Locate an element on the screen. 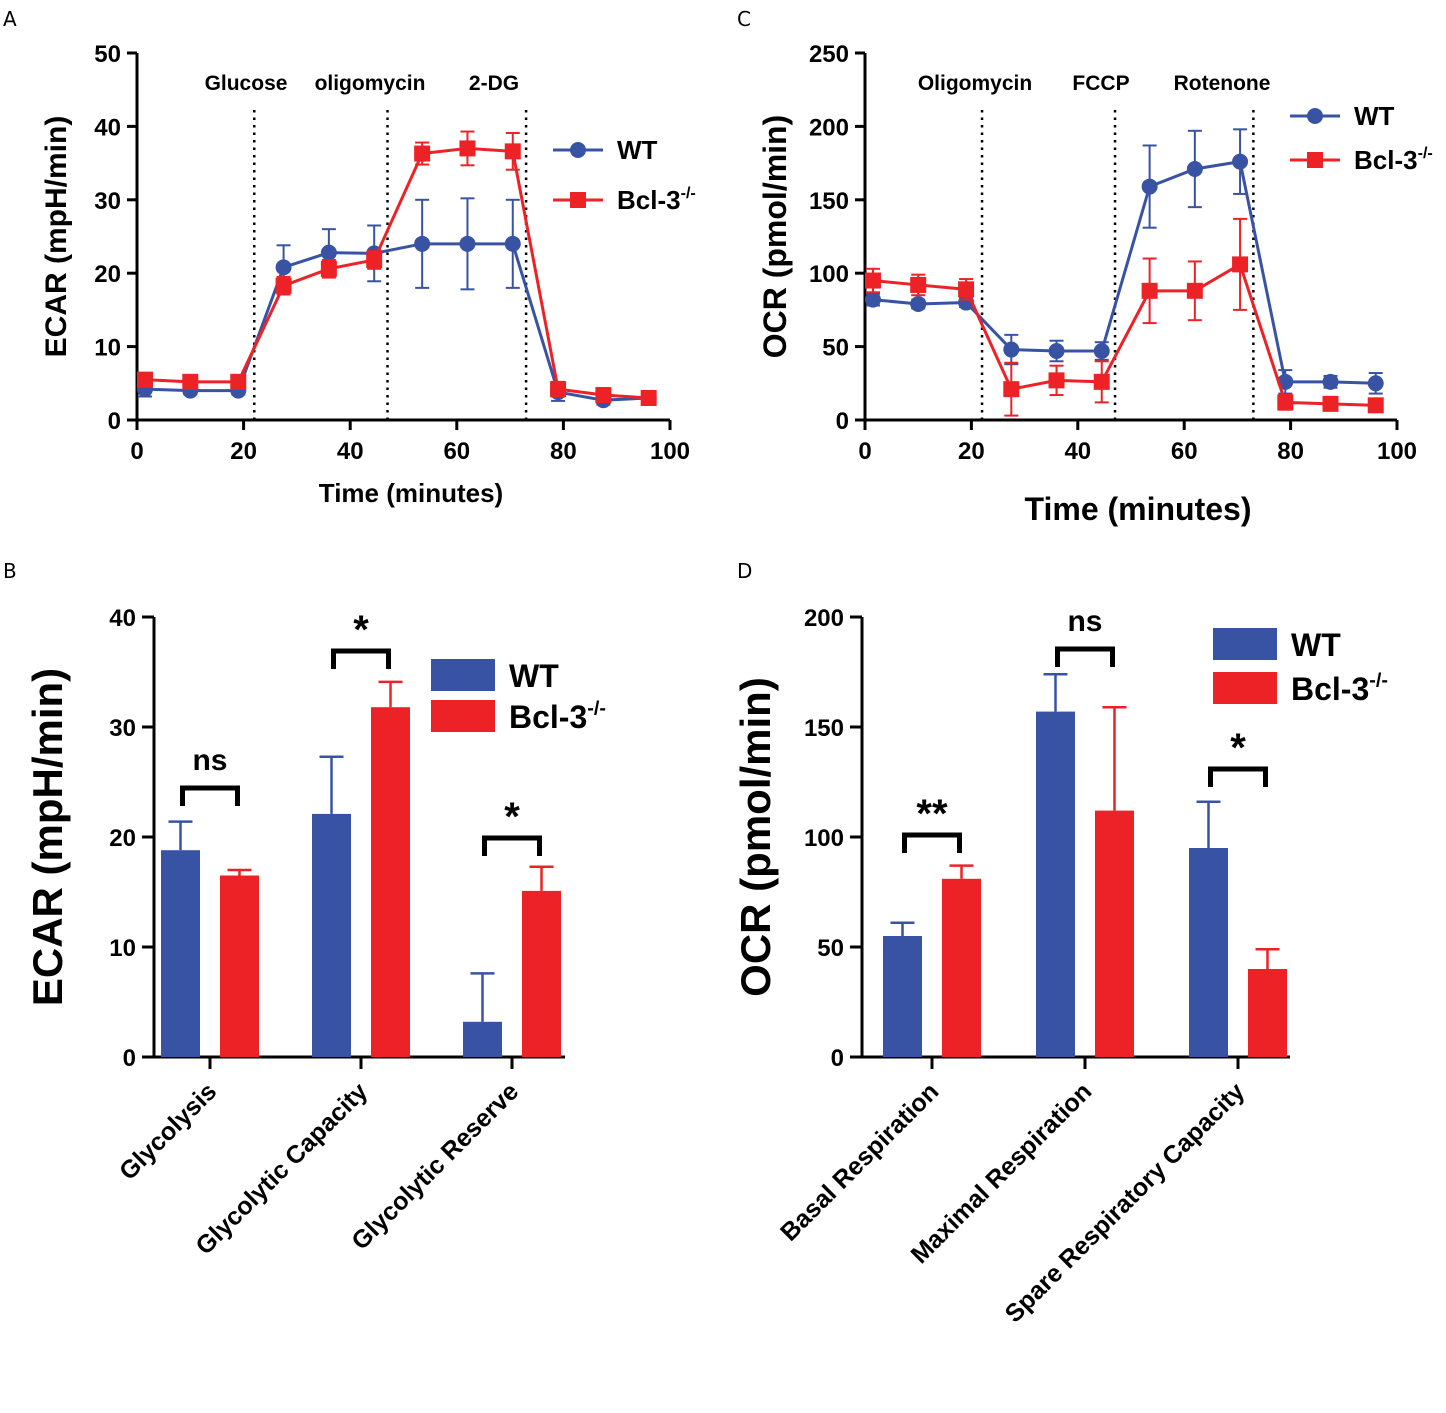 Image resolution: width=1446 pixels, height=1413 pixels. y-ytick-label: 100 is located at coordinates (824, 838).